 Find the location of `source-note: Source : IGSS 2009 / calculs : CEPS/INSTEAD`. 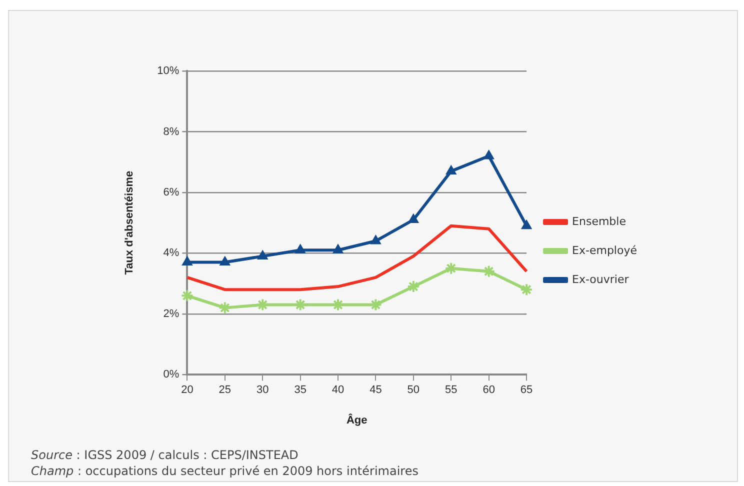

source-note: Source : IGSS 2009 / calculs : CEPS/INSTEAD is located at coordinates (165, 455).